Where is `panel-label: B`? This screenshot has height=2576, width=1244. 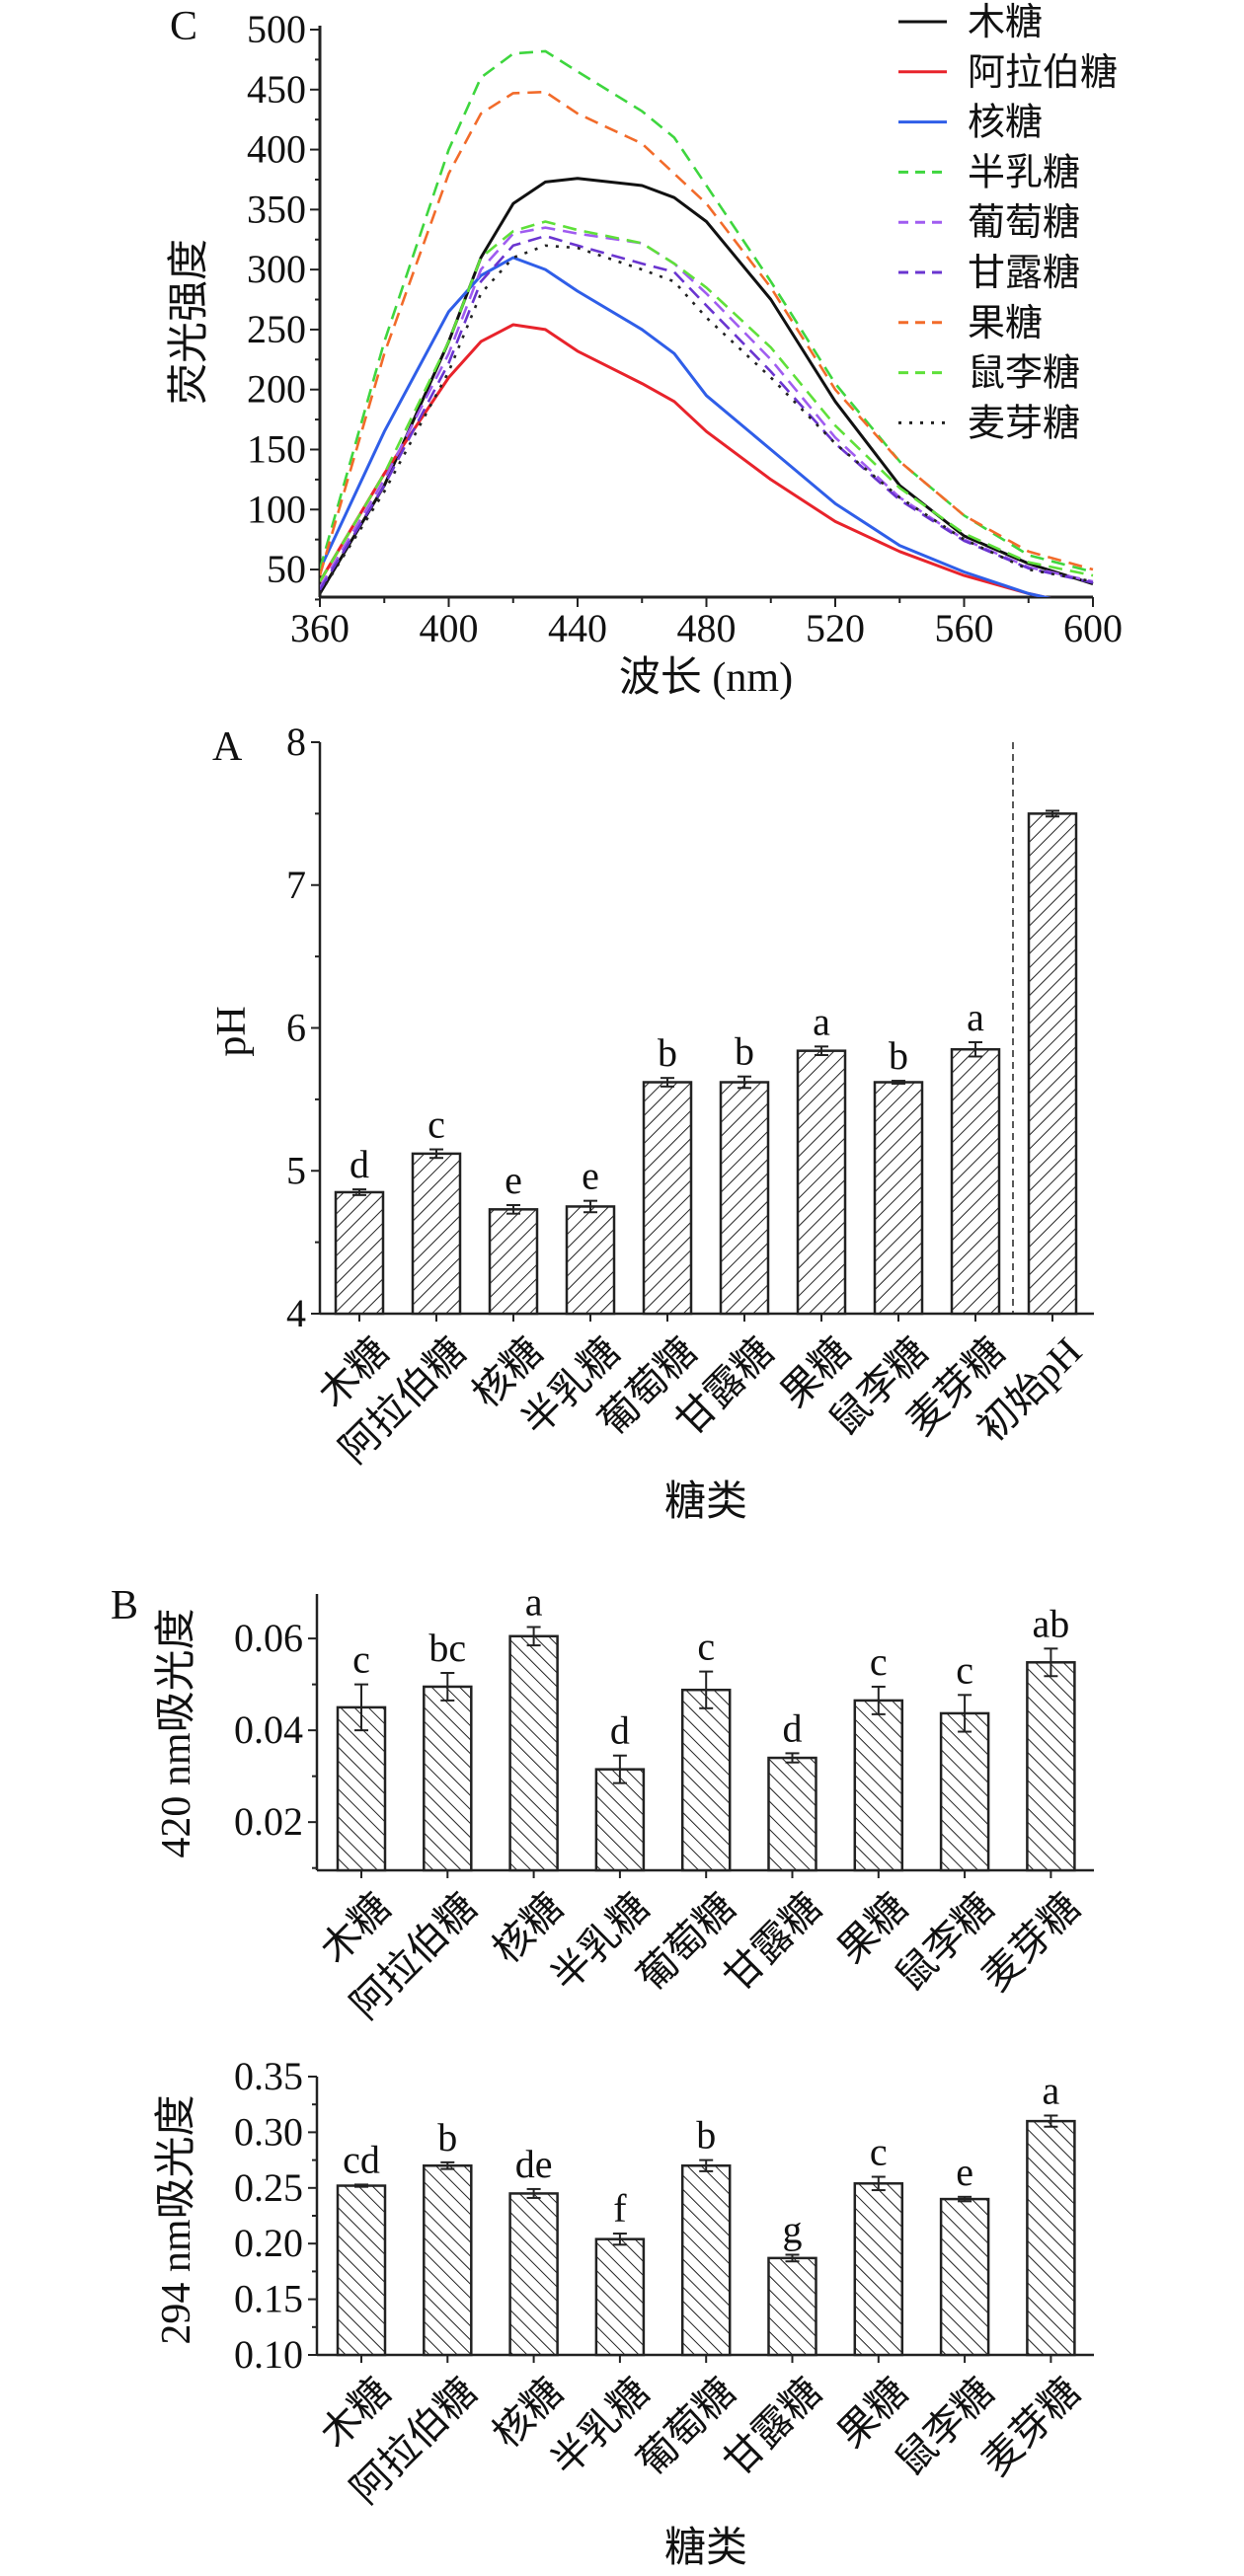 panel-label: B is located at coordinates (125, 1606).